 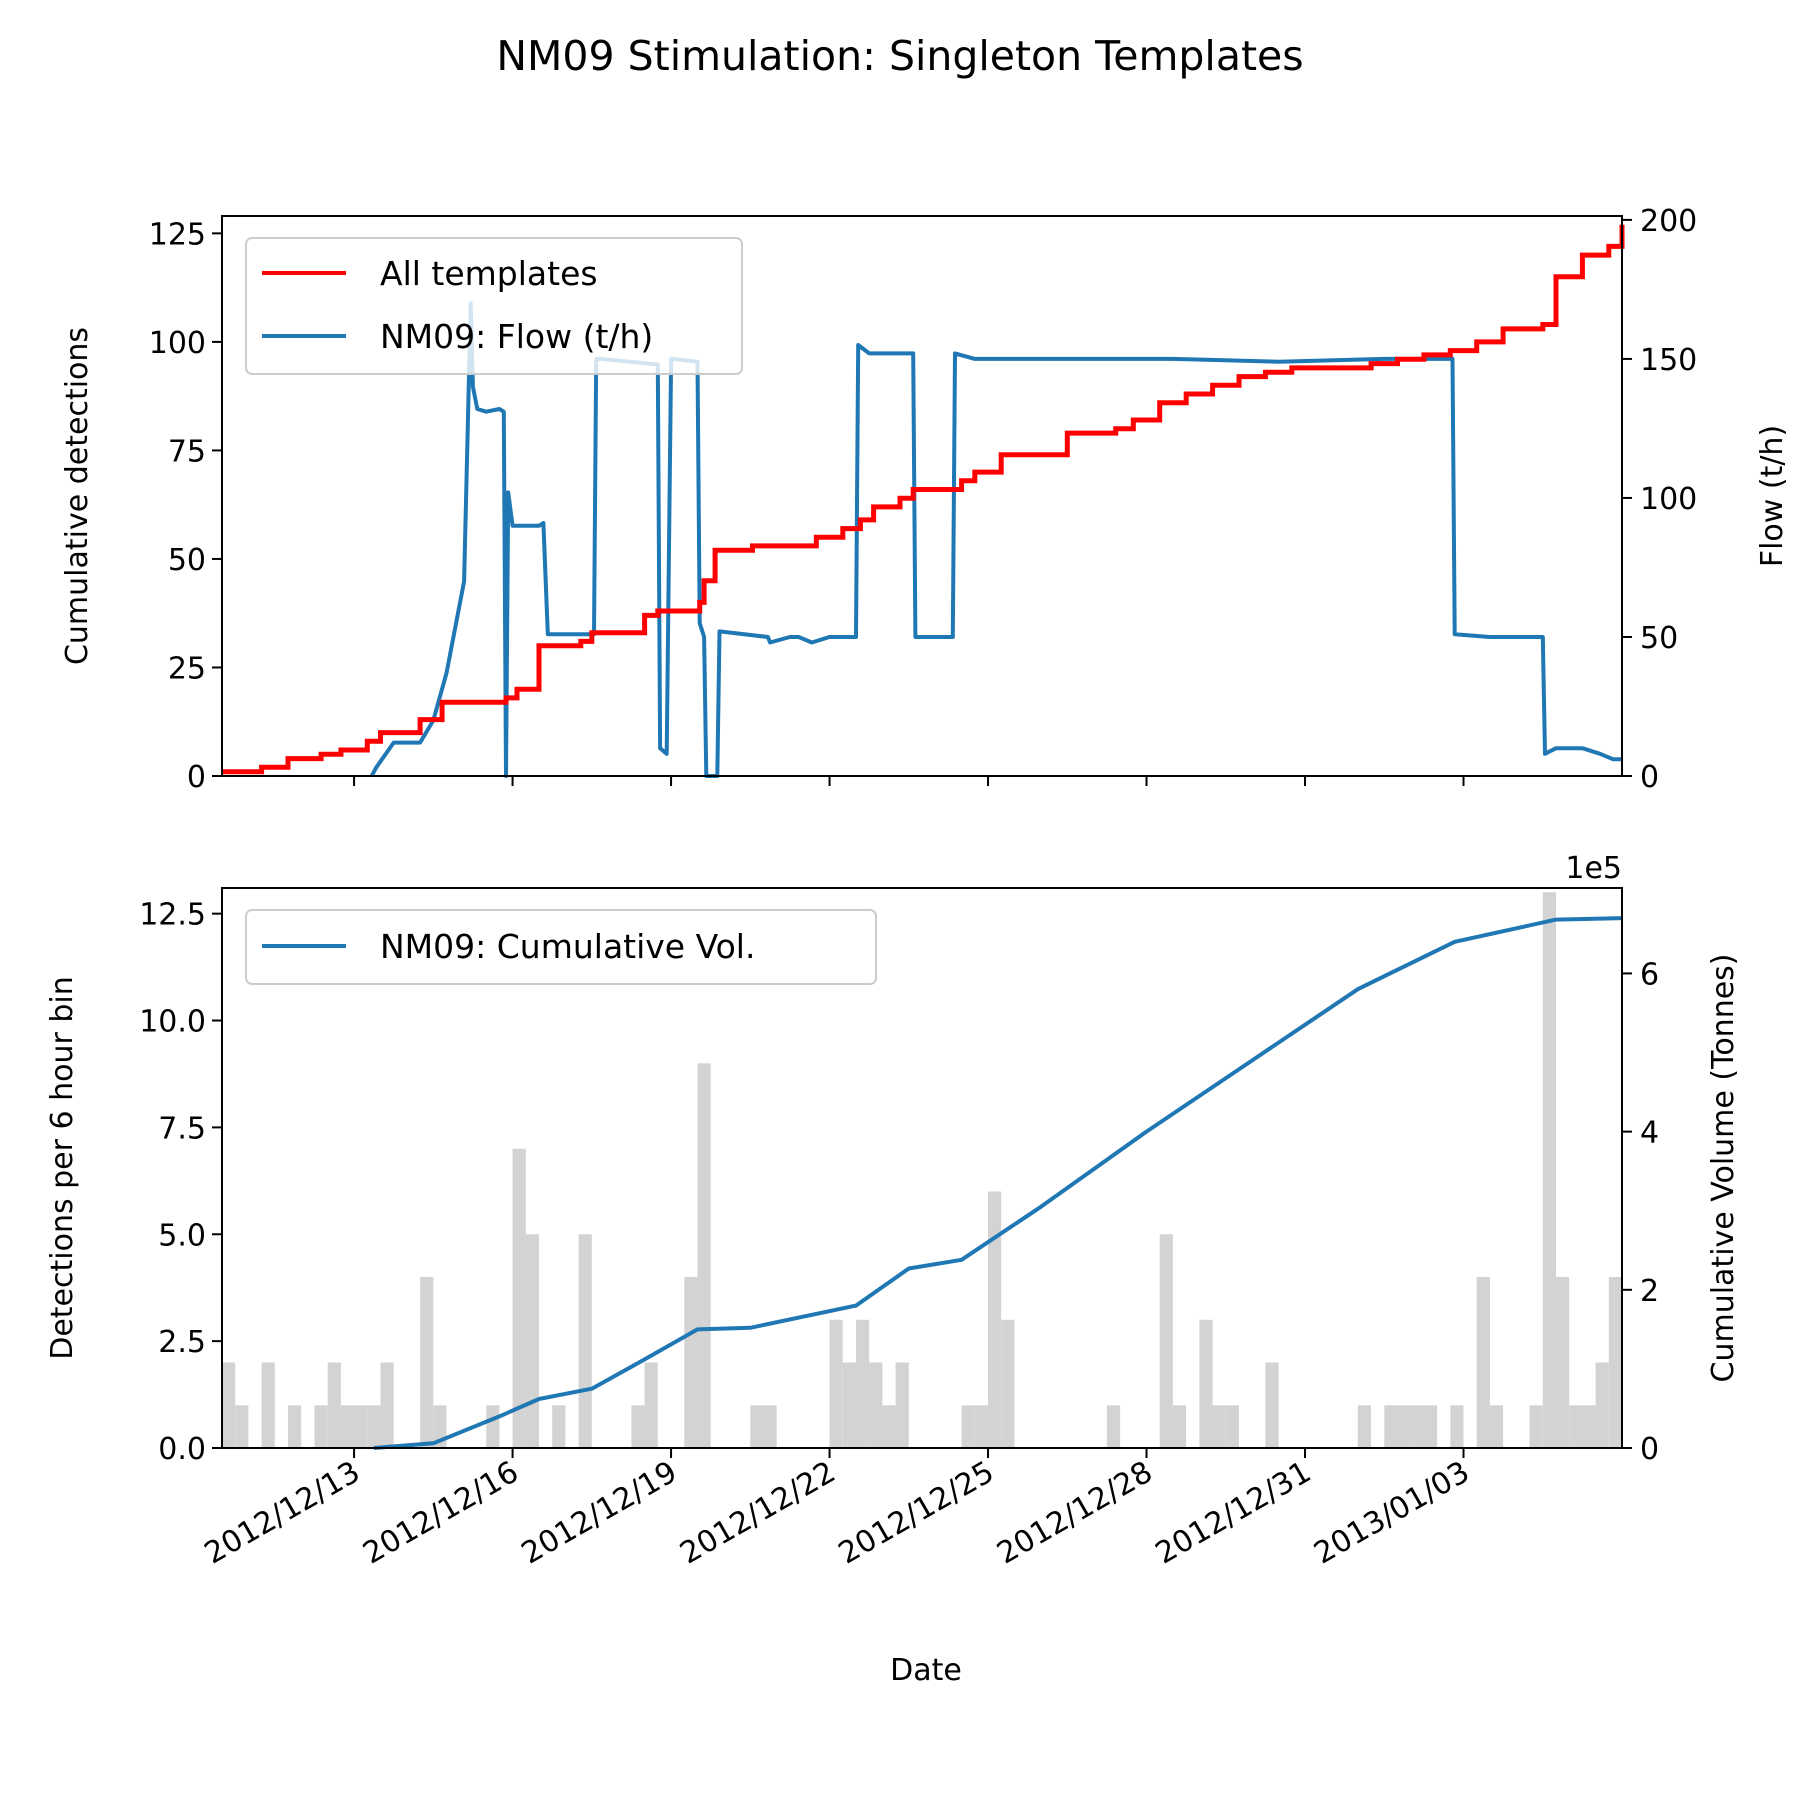 What do you see at coordinates (1649, 974) in the screenshot?
I see `y2tick-label: 6` at bounding box center [1649, 974].